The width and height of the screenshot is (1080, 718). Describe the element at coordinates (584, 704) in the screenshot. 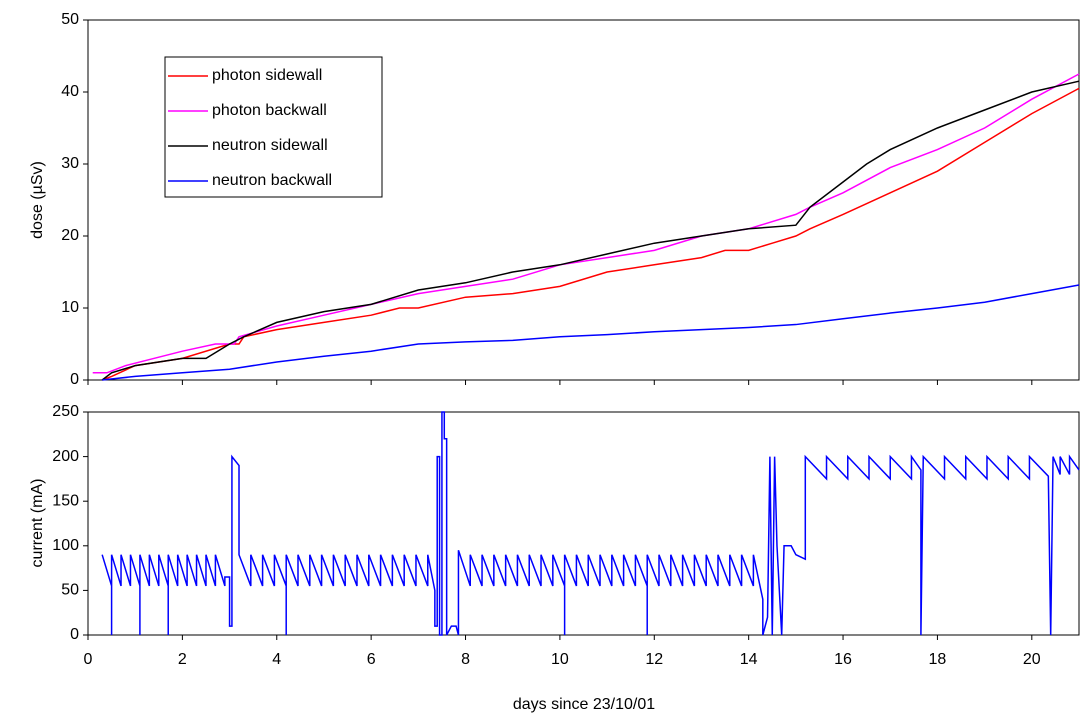

I see `x-axis-label: days since 23/10/01` at that location.